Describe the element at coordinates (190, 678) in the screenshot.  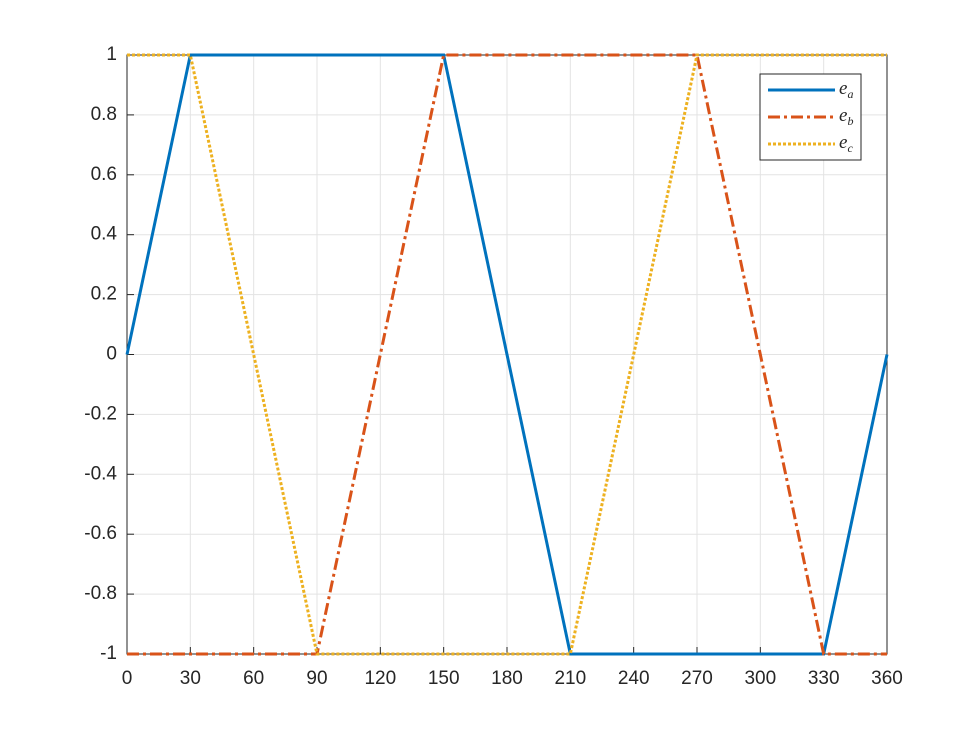
I see `x-tick-label: 30` at that location.